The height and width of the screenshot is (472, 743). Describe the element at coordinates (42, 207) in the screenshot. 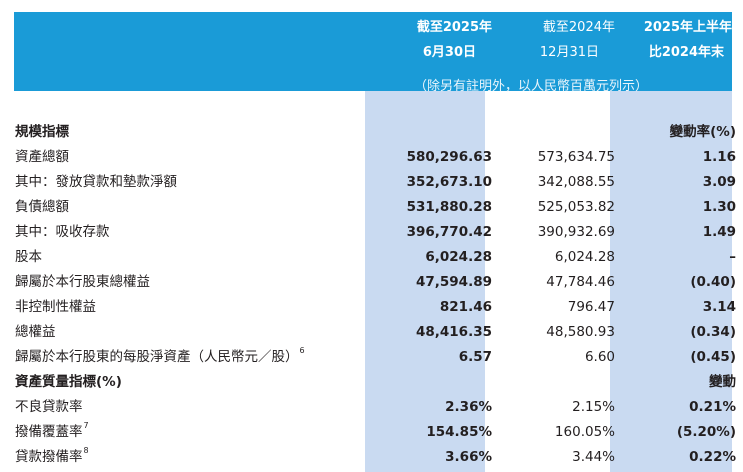

I see `row-label: 負債總額` at that location.